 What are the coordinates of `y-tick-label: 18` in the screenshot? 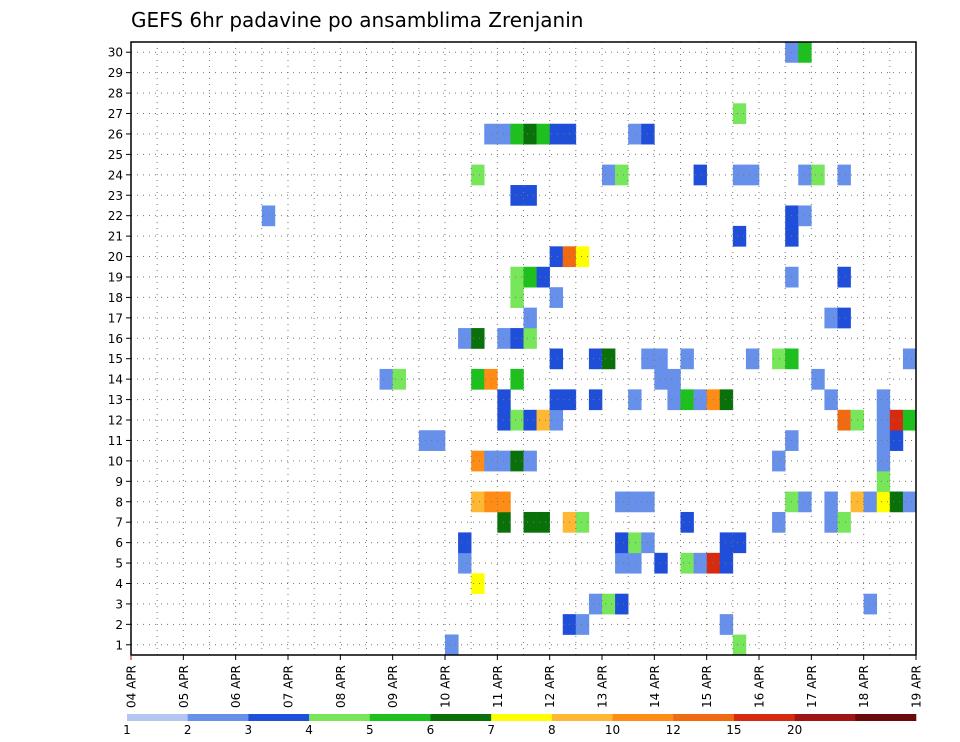 It's located at (115, 298).